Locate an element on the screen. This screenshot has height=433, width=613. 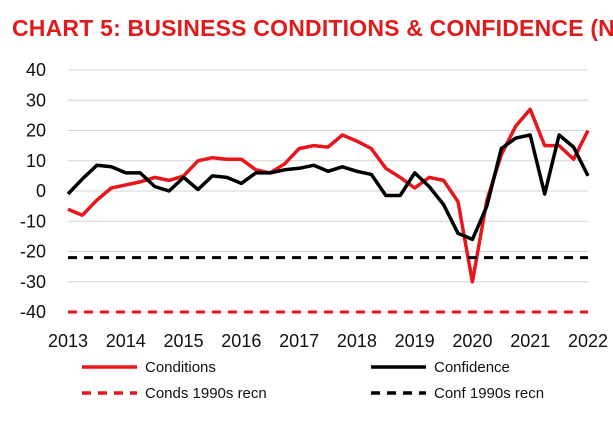
legend-label: Conditions is located at coordinates (180, 367).